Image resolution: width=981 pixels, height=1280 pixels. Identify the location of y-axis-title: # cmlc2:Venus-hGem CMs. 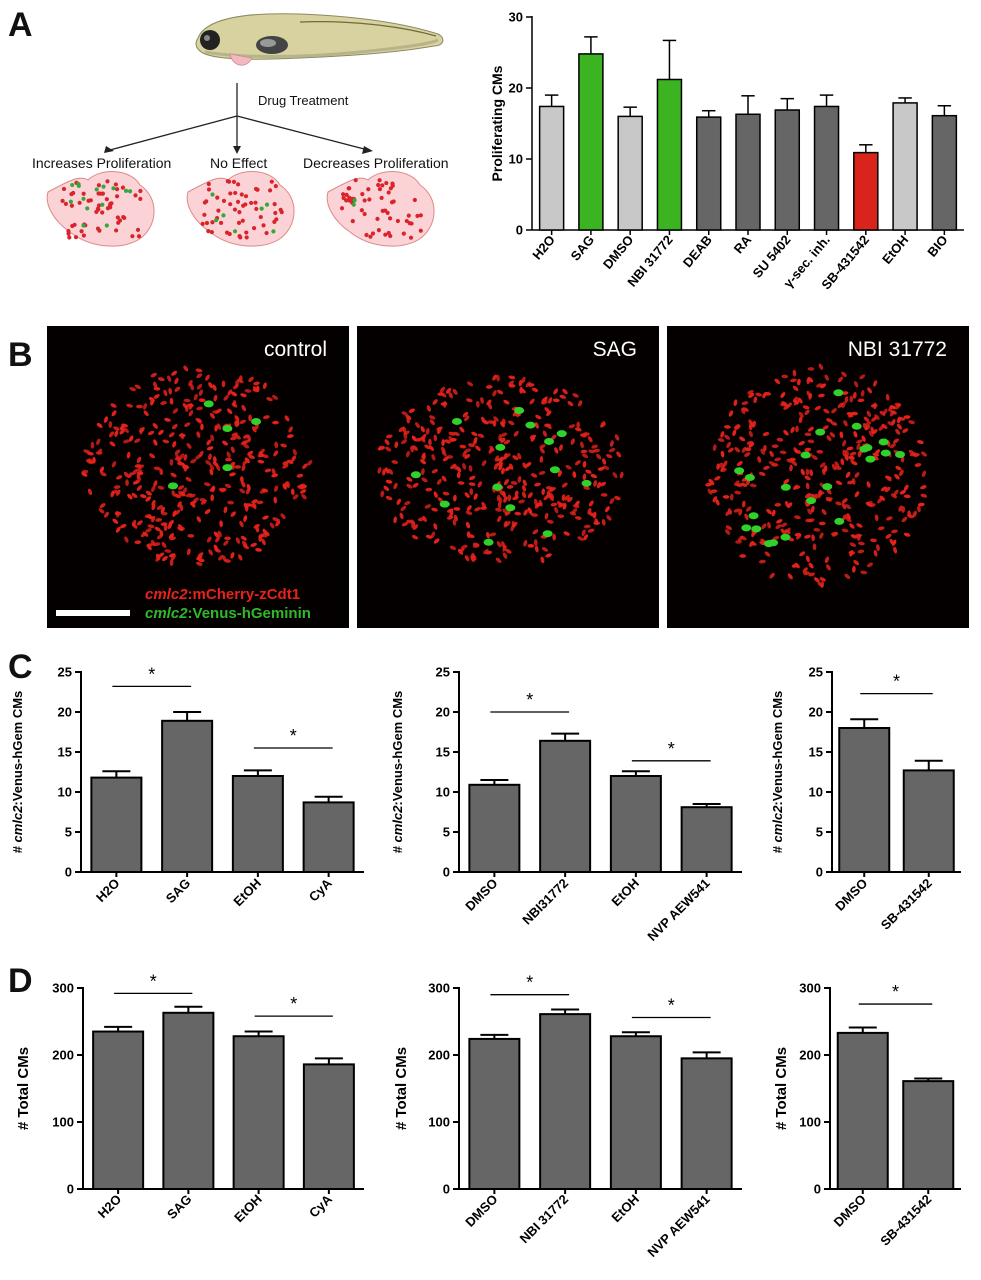
(777, 772).